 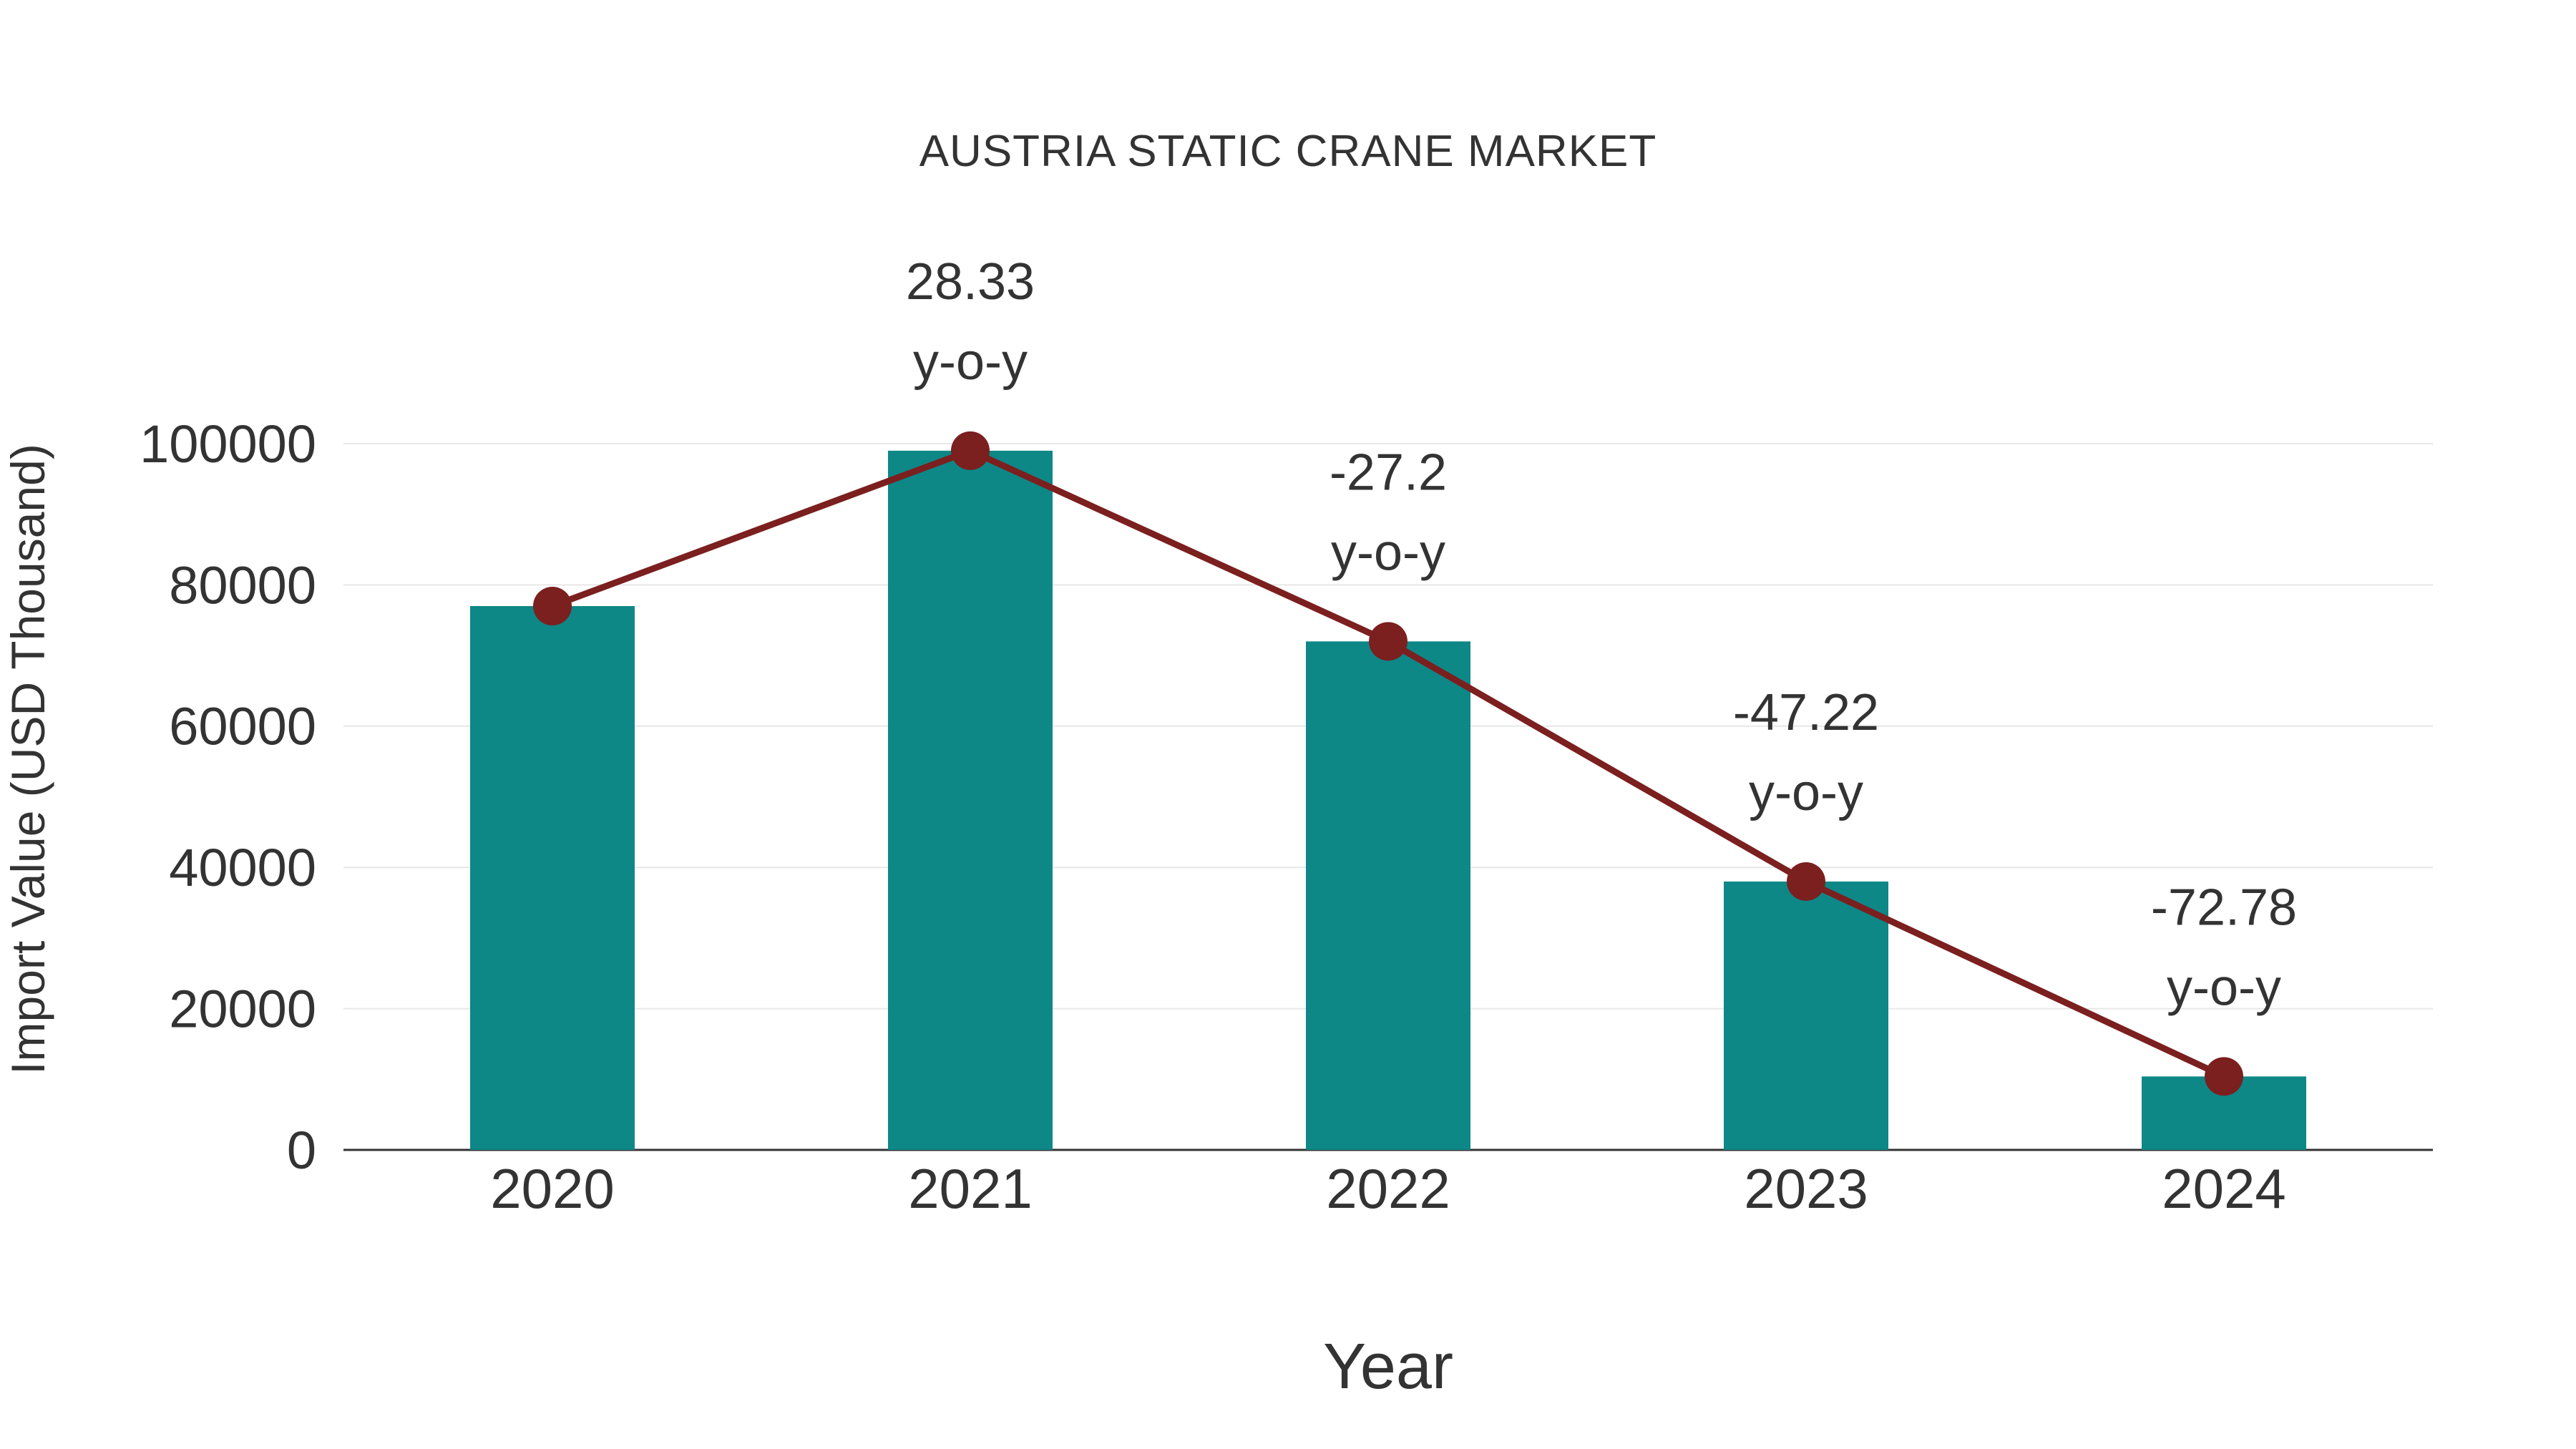 I want to click on y-tick-label: 20000, so click(x=242, y=1009).